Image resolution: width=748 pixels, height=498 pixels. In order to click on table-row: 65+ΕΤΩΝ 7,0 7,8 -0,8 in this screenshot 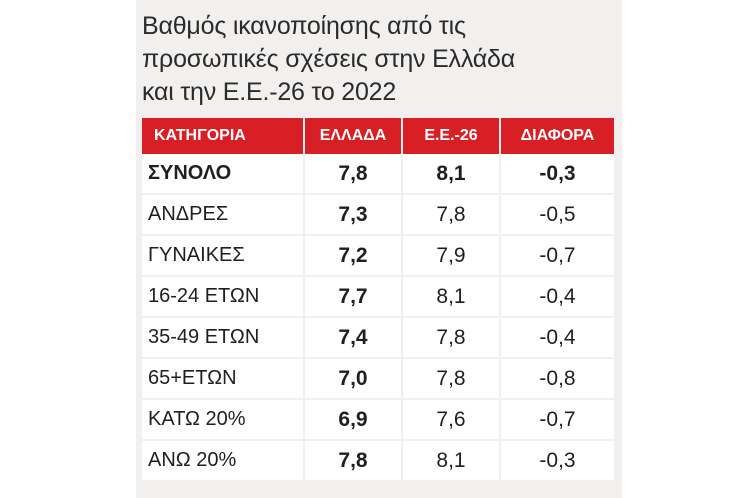, I will do `click(378, 379)`.